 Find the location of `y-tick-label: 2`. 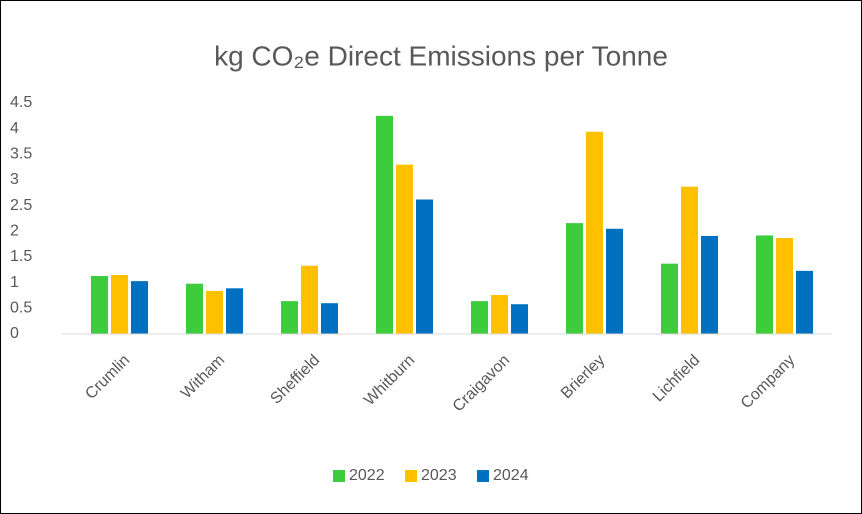

y-tick-label: 2 is located at coordinates (14, 231).